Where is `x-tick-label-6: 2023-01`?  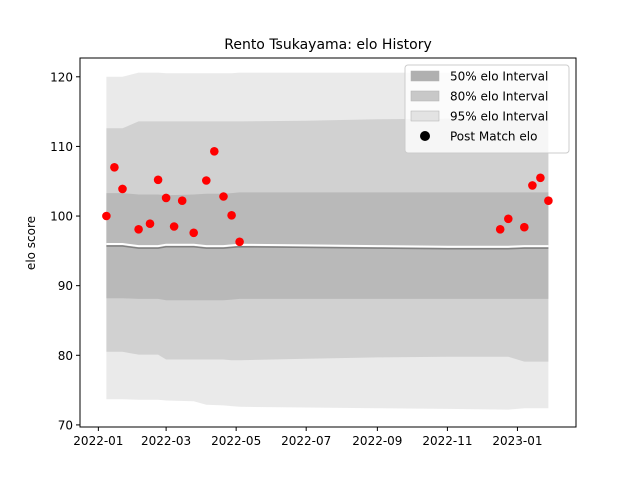 x-tick-label-6: 2023-01 is located at coordinates (517, 441).